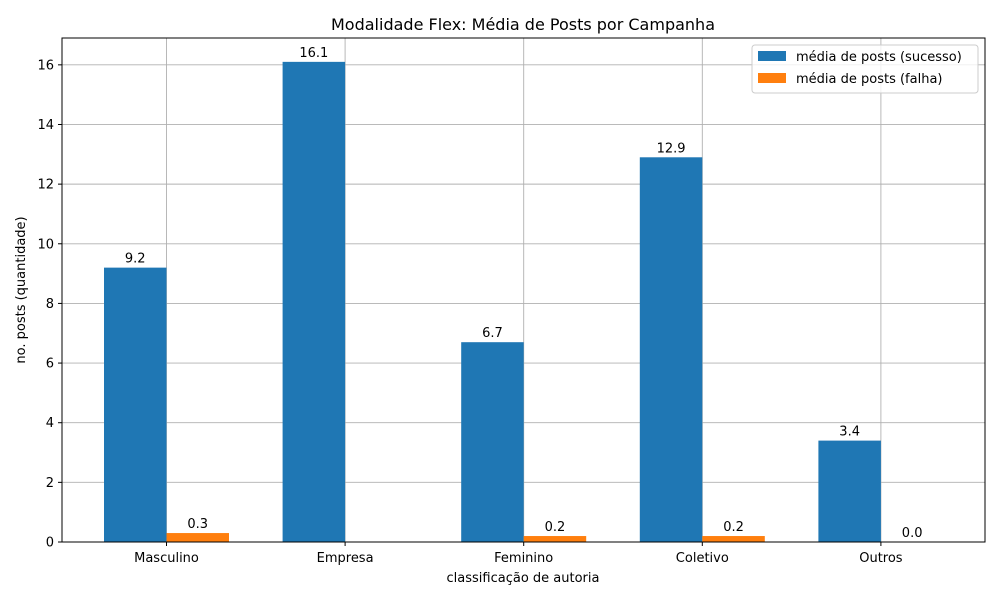 The height and width of the screenshot is (600, 1000). Describe the element at coordinates (881, 558) in the screenshot. I see `x-tick-label: Outros` at that location.